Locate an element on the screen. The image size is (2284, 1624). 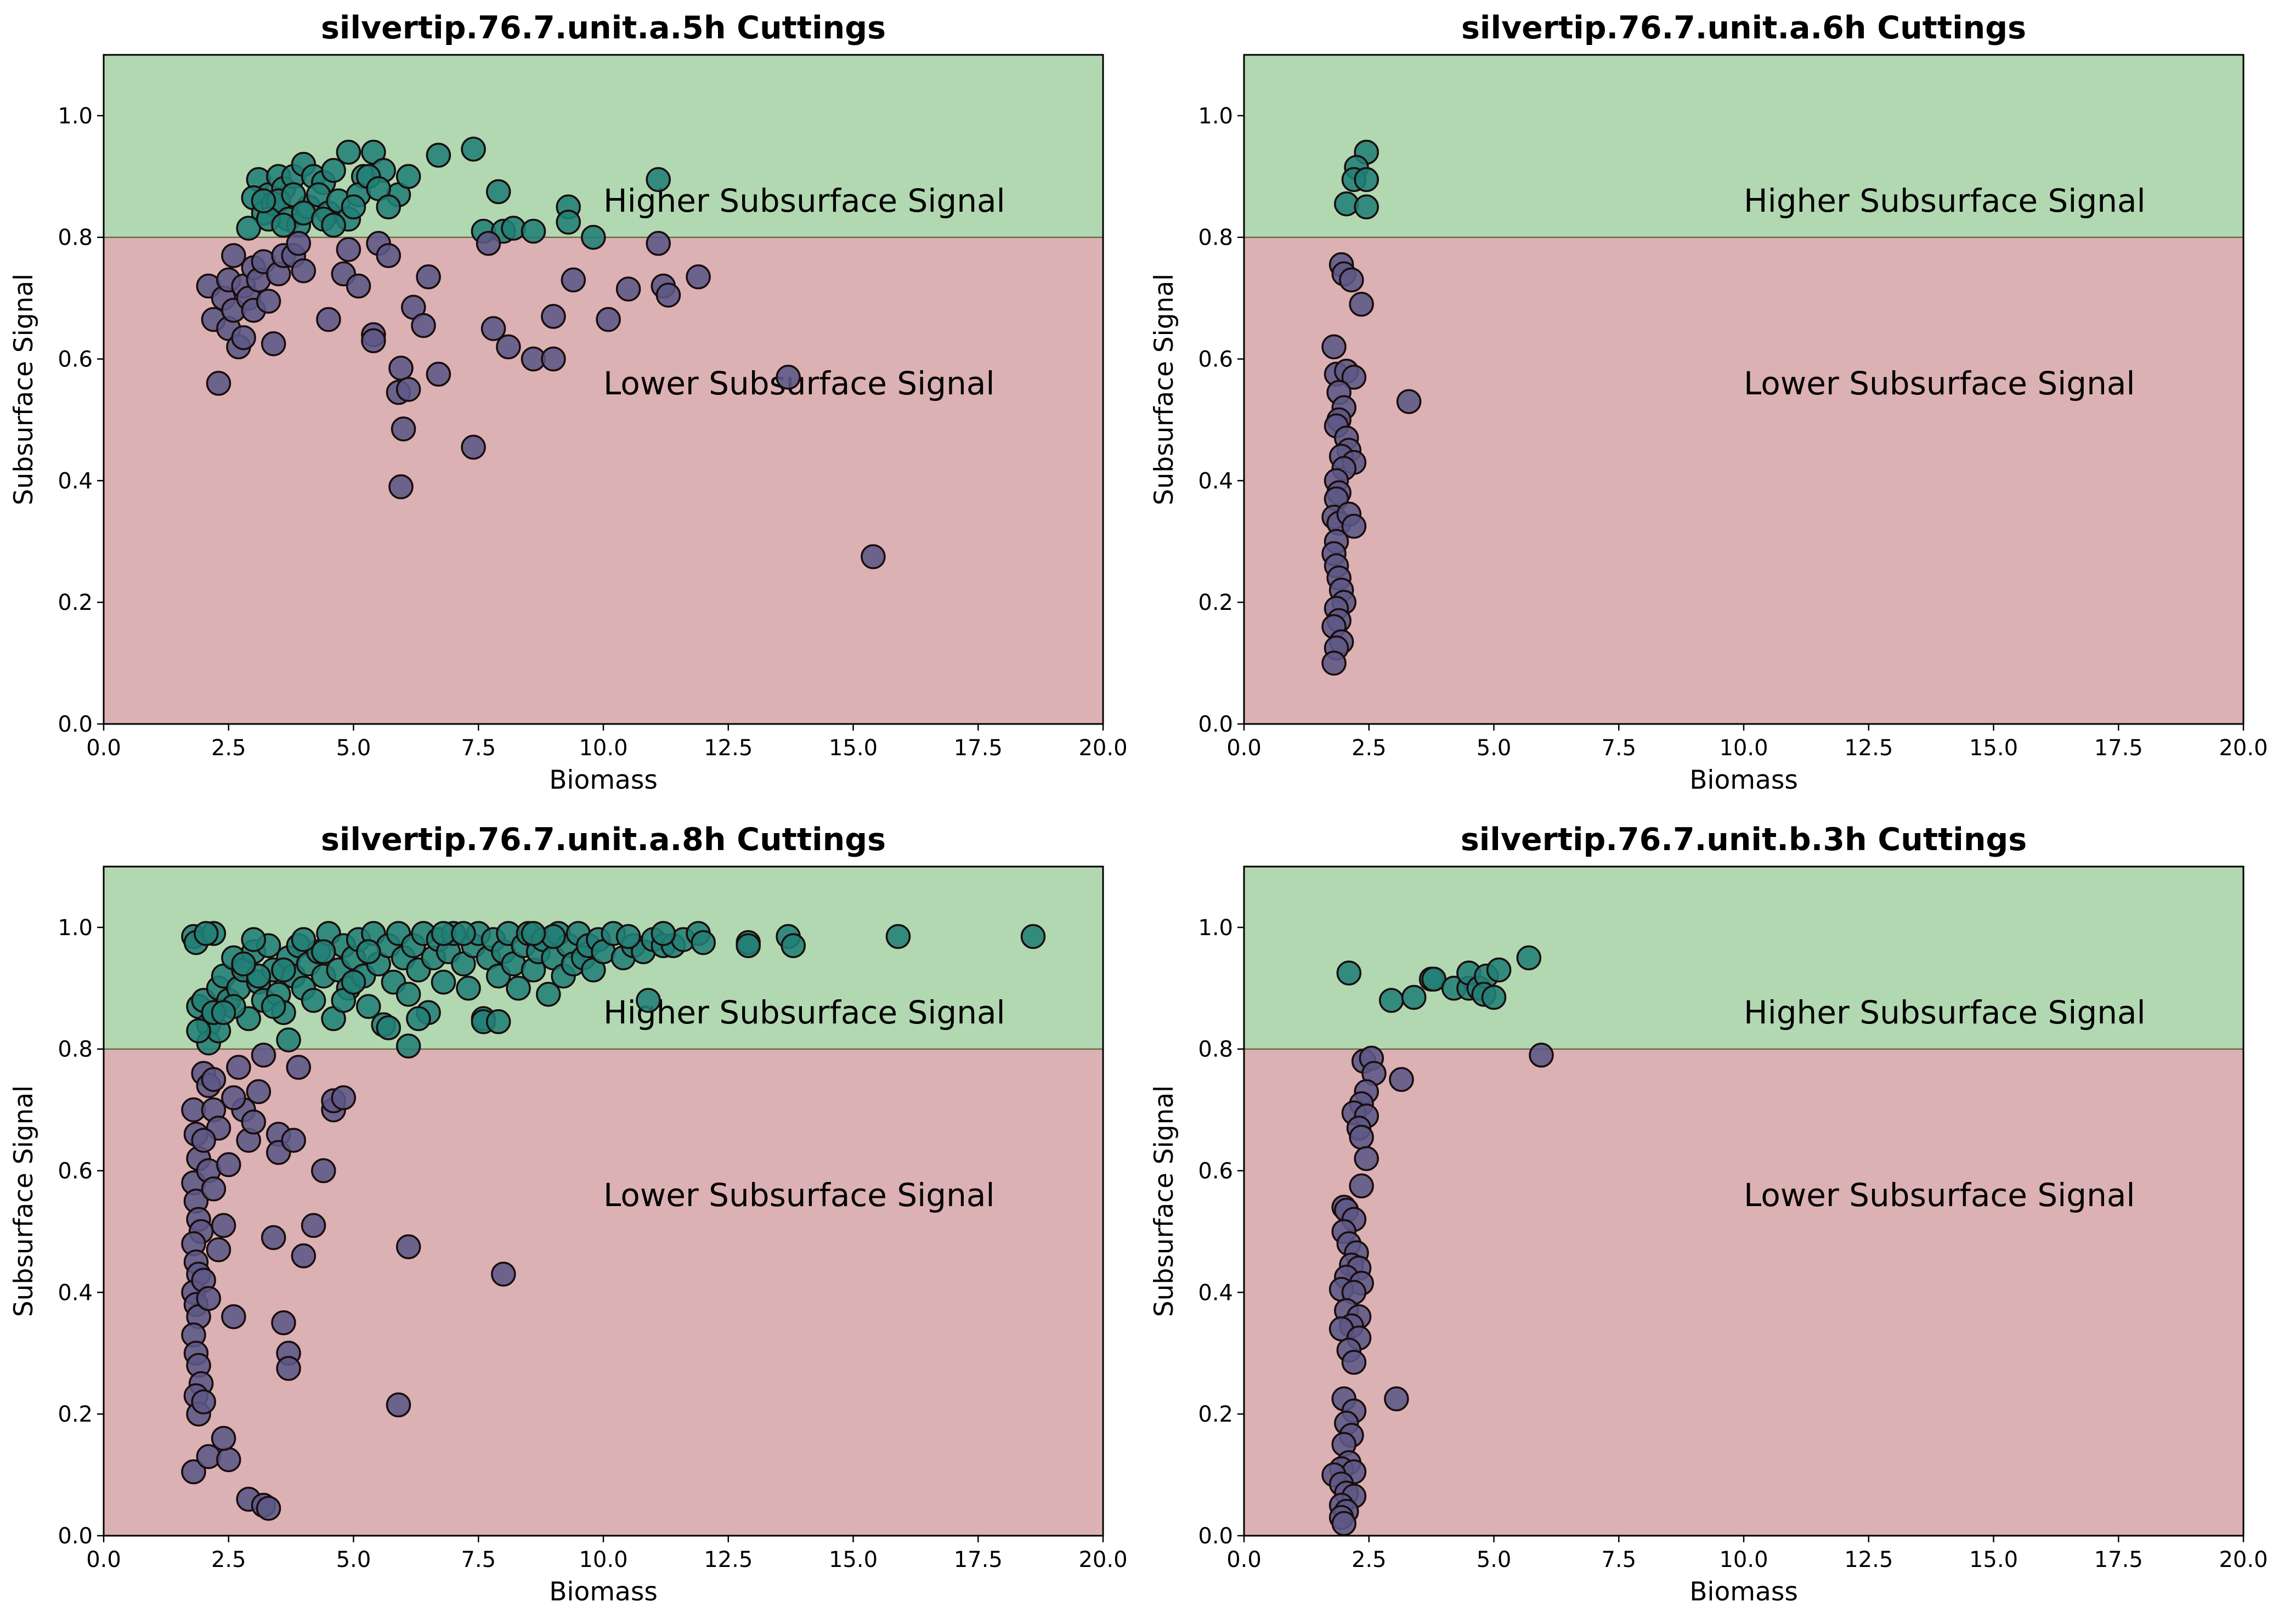
chart-title: silvertip.76.7.unit.a.5h Cuttings is located at coordinates (603, 28).